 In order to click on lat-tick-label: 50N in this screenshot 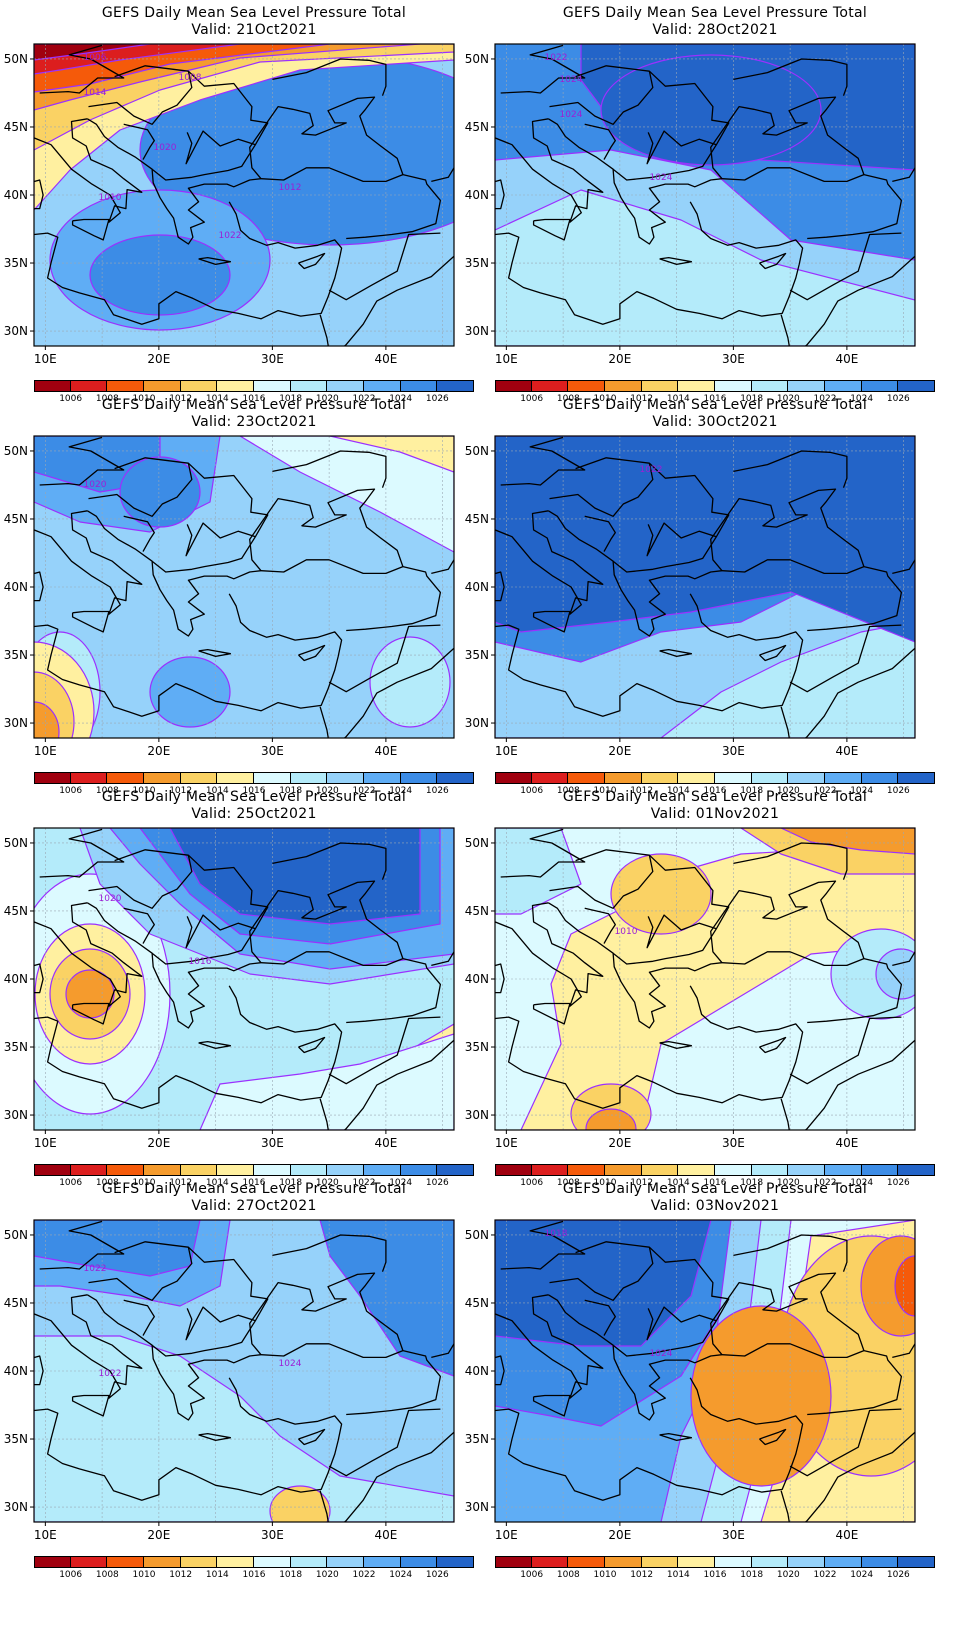, I will do `click(477, 59)`.